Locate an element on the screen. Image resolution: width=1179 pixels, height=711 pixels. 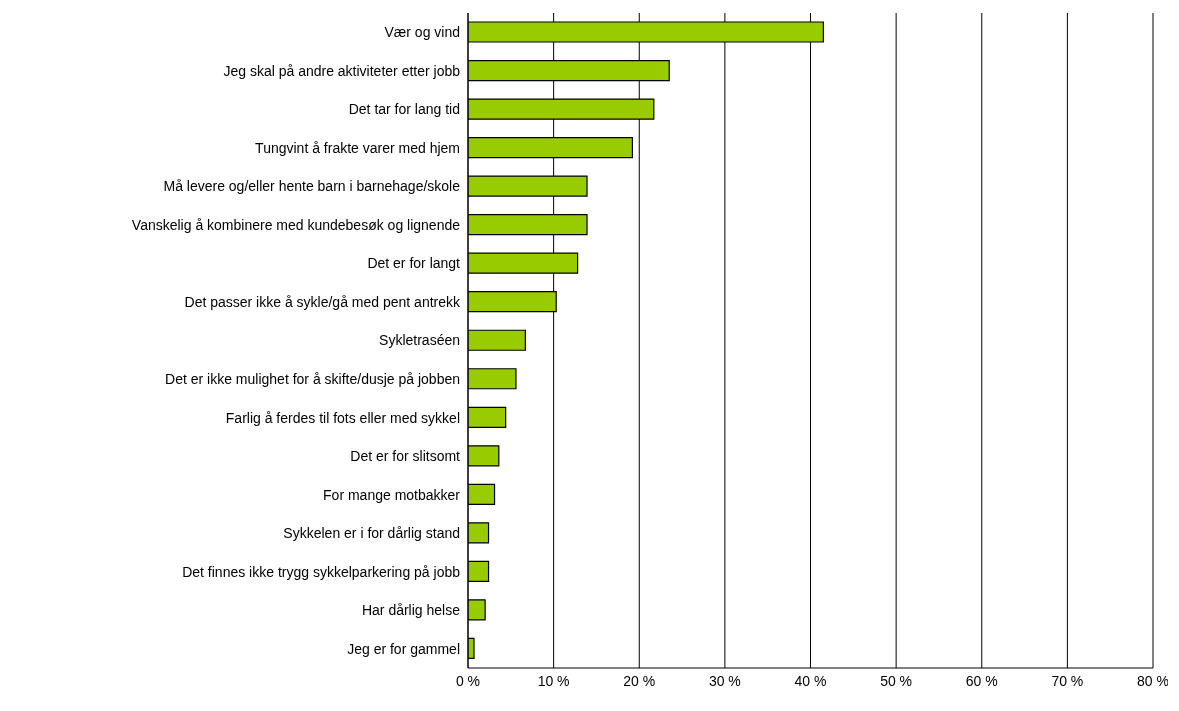
x-tick-label: 80 % is located at coordinates (1153, 680).